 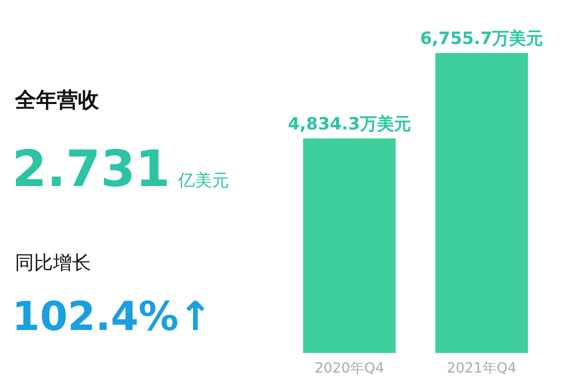 I want to click on text: 全年营收, so click(x=57, y=100).